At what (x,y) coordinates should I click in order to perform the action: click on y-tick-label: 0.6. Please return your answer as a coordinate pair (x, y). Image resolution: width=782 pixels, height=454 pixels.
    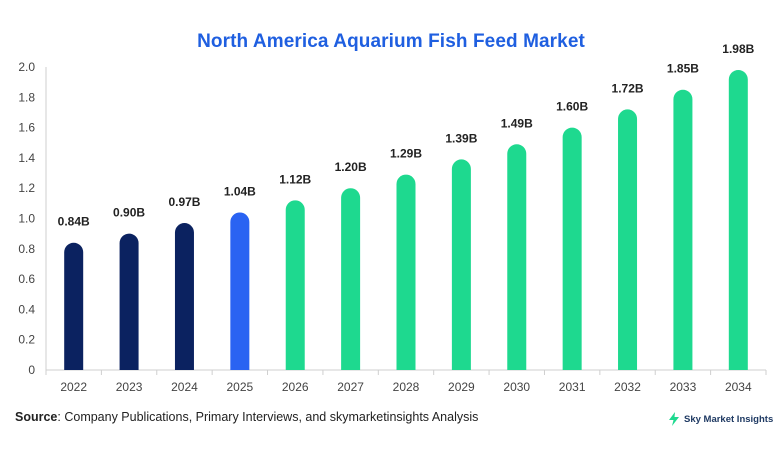
    Looking at the image, I should click on (26, 279).